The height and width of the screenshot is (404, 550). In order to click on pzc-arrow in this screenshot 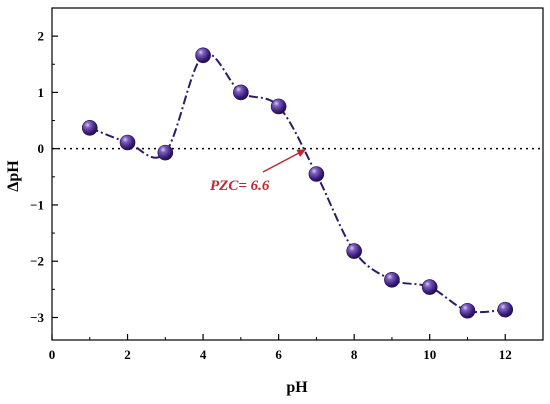, I will do `click(284, 161)`.